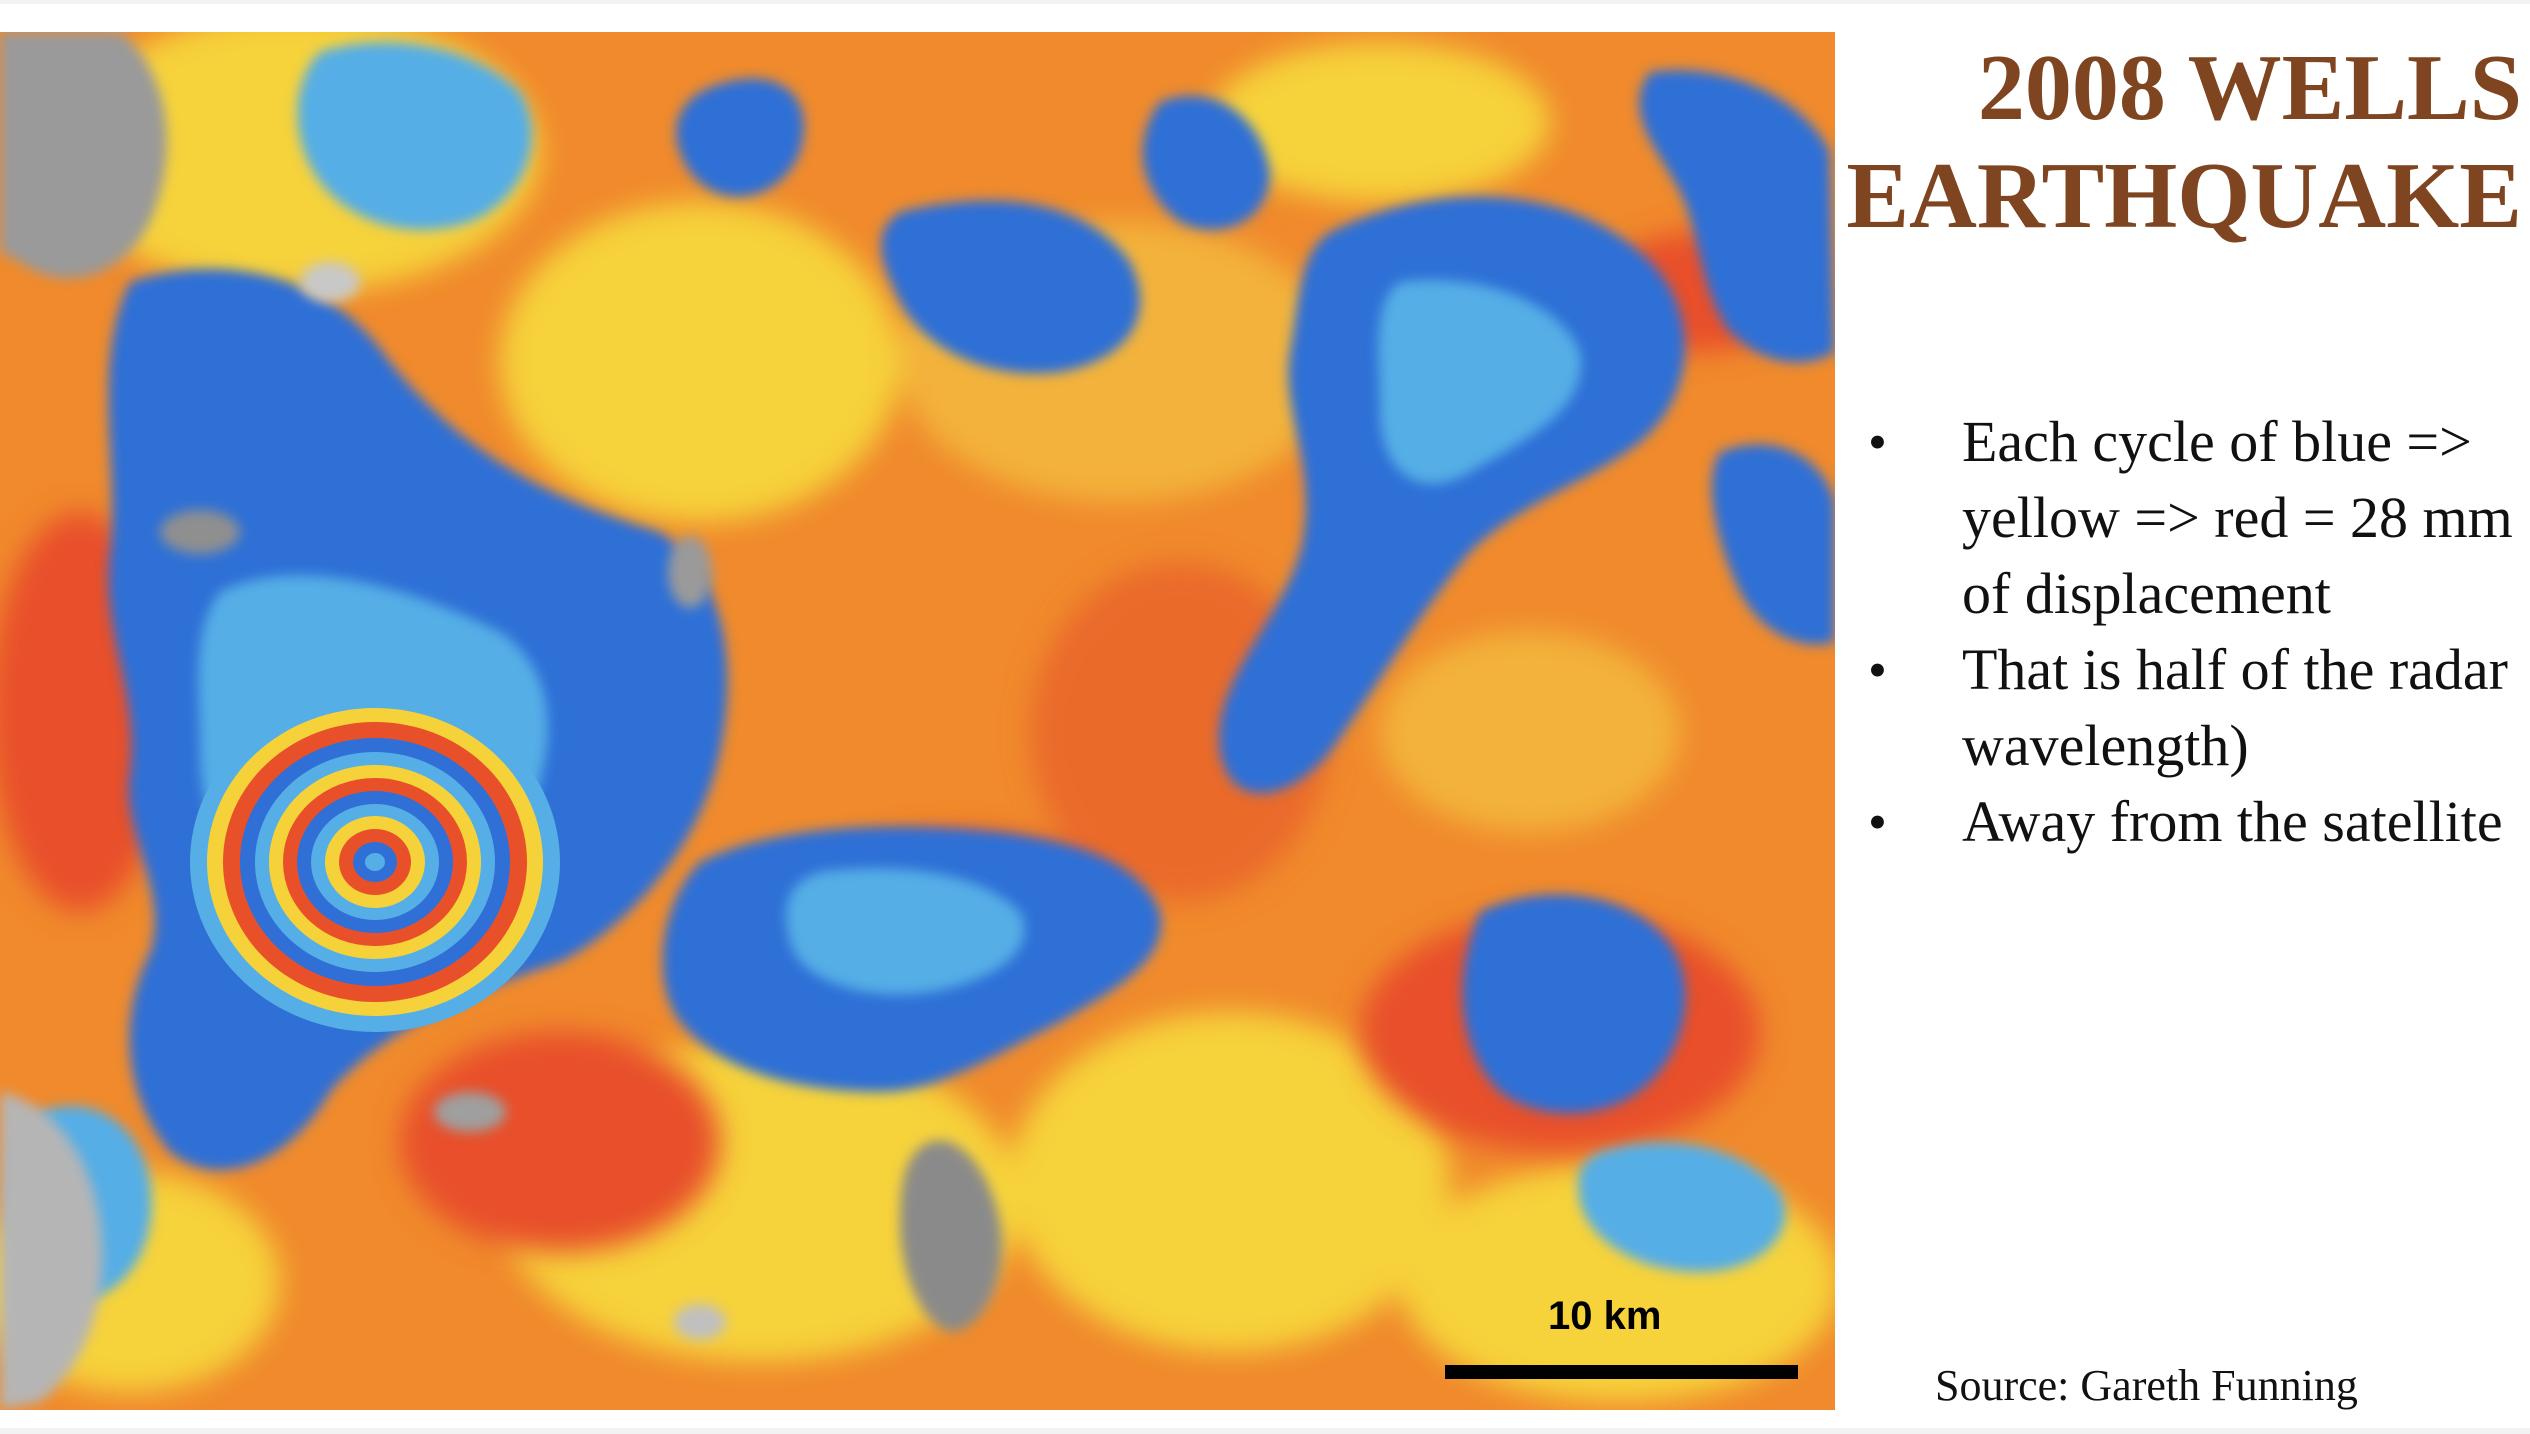 The width and height of the screenshot is (2530, 1434). I want to click on slide-title: 2008 WELLS EARTHQUAKE, so click(2182, 142).